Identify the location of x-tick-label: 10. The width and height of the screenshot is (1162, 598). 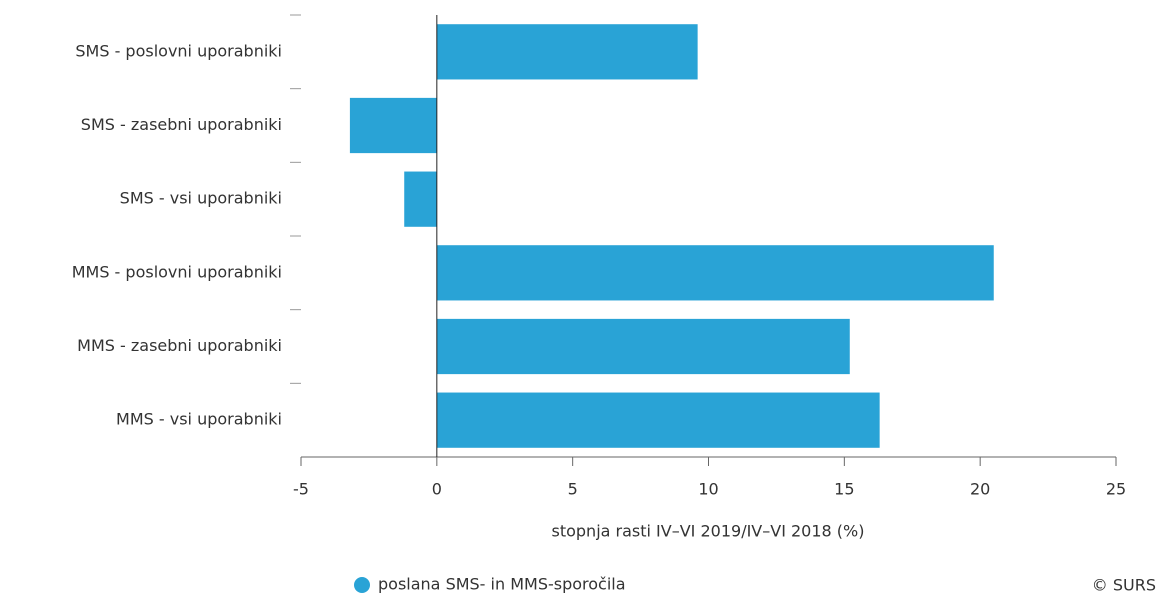
(708, 489).